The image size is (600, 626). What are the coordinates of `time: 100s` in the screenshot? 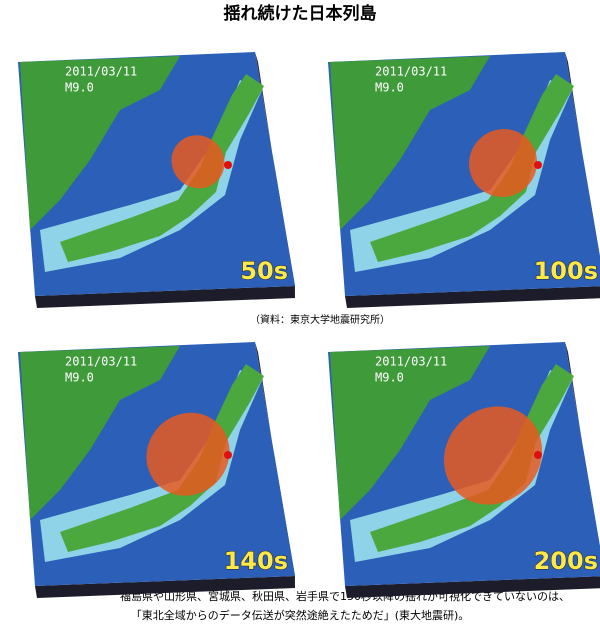 It's located at (566, 271).